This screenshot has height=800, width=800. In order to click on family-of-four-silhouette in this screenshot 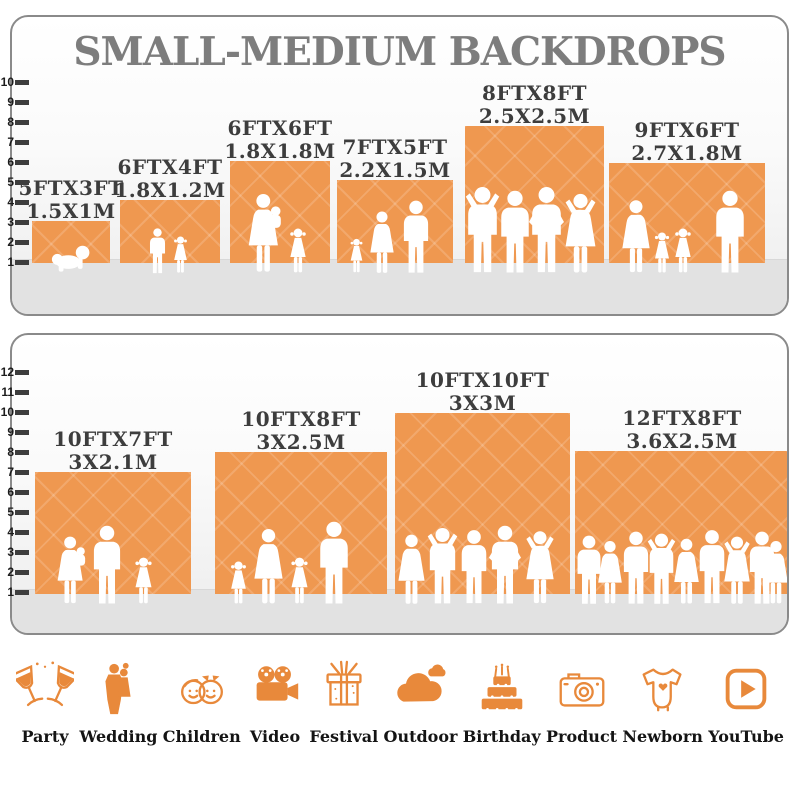, I will do `click(683, 231)`.